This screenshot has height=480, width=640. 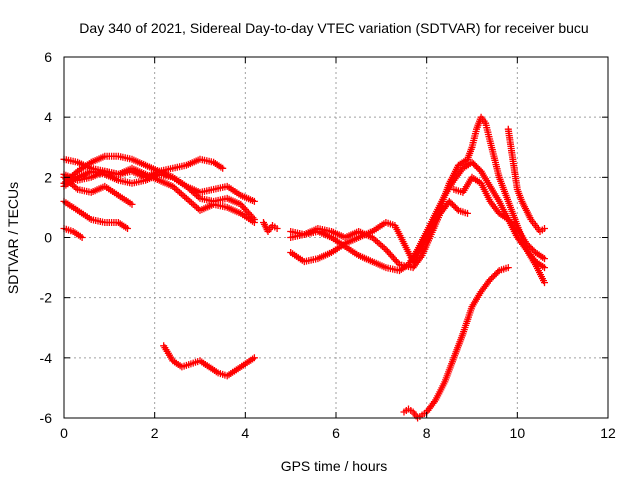 I want to click on y-tick-label: -6, so click(x=46, y=418).